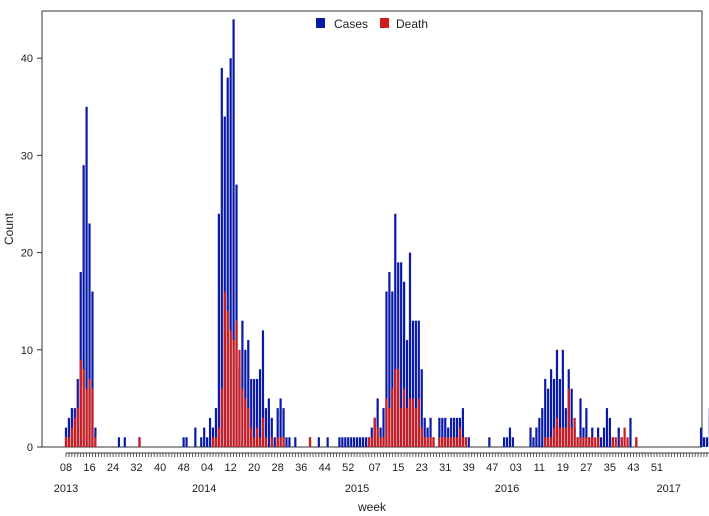 The height and width of the screenshot is (516, 709). Describe the element at coordinates (384, 23) in the screenshot. I see `legend-swatch-death` at that location.